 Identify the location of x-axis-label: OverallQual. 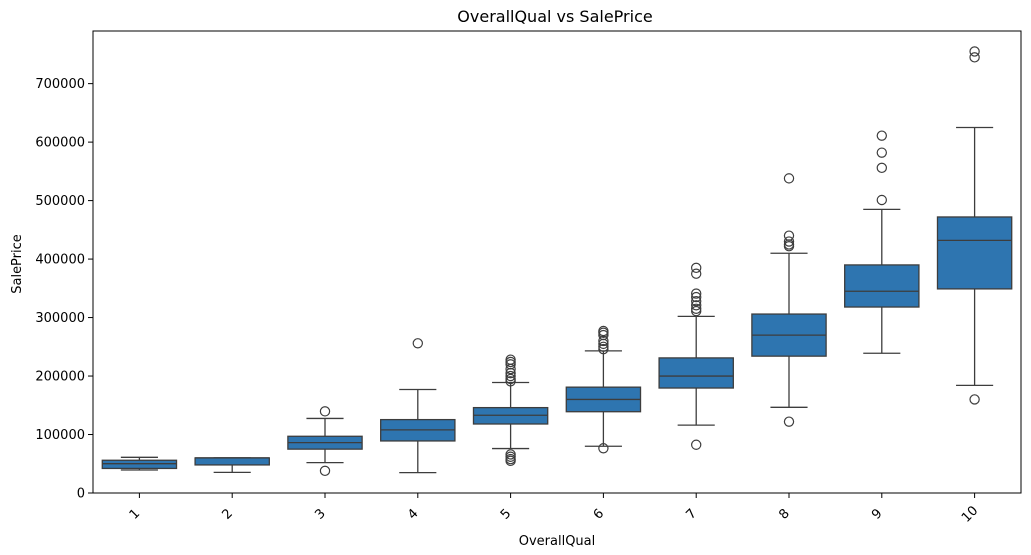
(557, 541).